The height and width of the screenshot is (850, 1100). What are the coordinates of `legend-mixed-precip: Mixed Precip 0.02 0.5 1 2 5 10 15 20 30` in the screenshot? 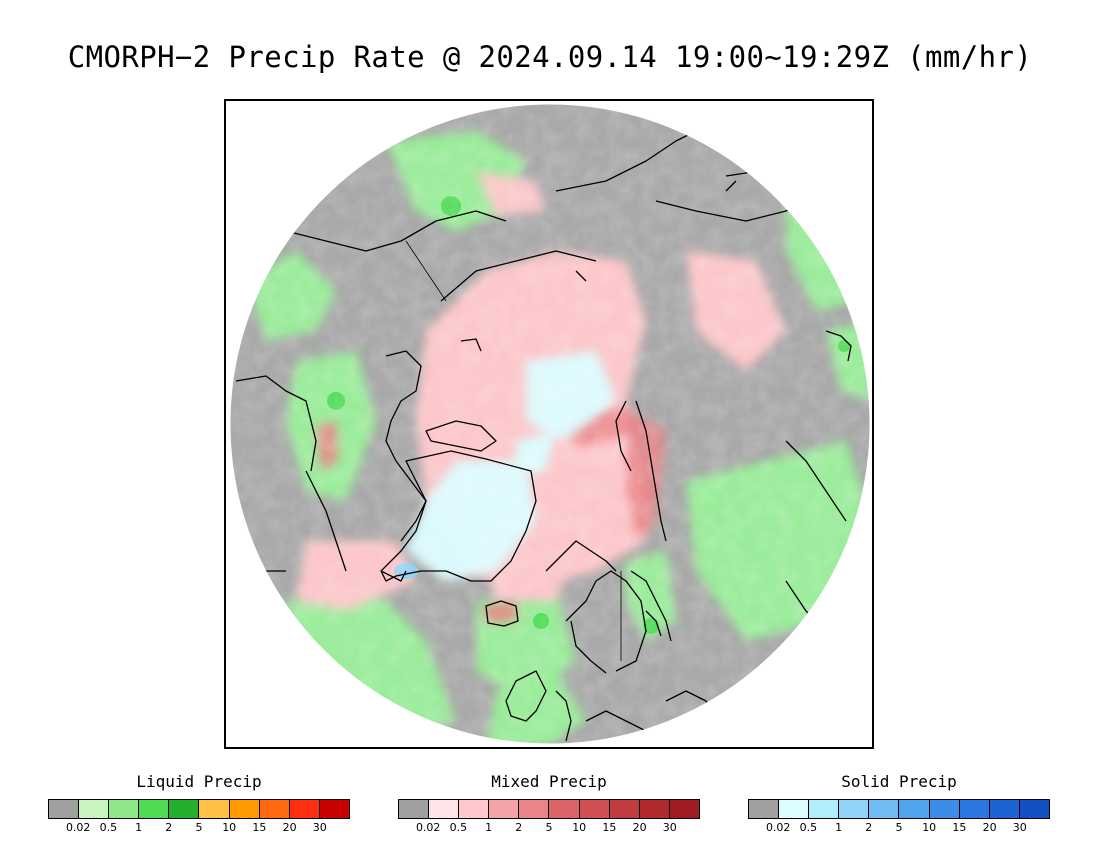 It's located at (549, 803).